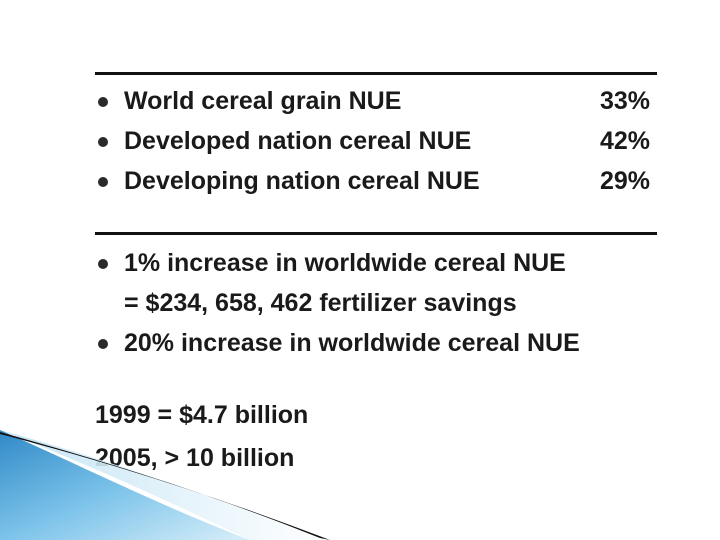 This screenshot has height=540, width=720. I want to click on stat-value-developed: 42%, so click(624, 141).